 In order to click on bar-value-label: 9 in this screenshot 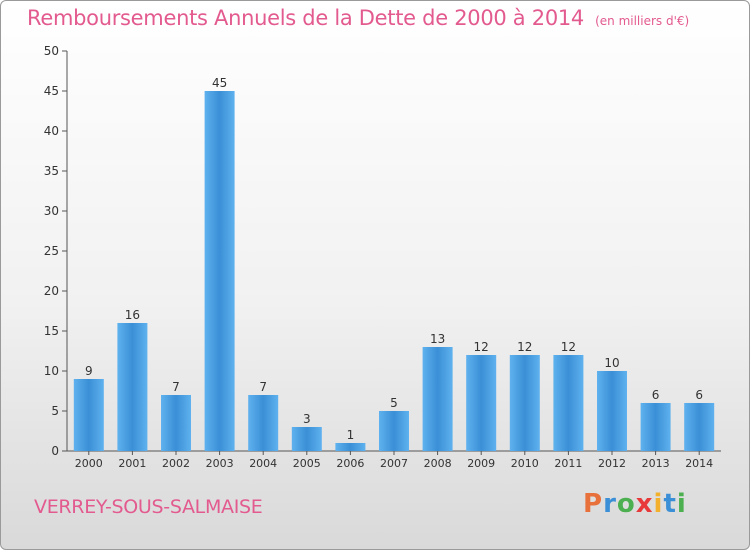, I will do `click(89, 371)`.